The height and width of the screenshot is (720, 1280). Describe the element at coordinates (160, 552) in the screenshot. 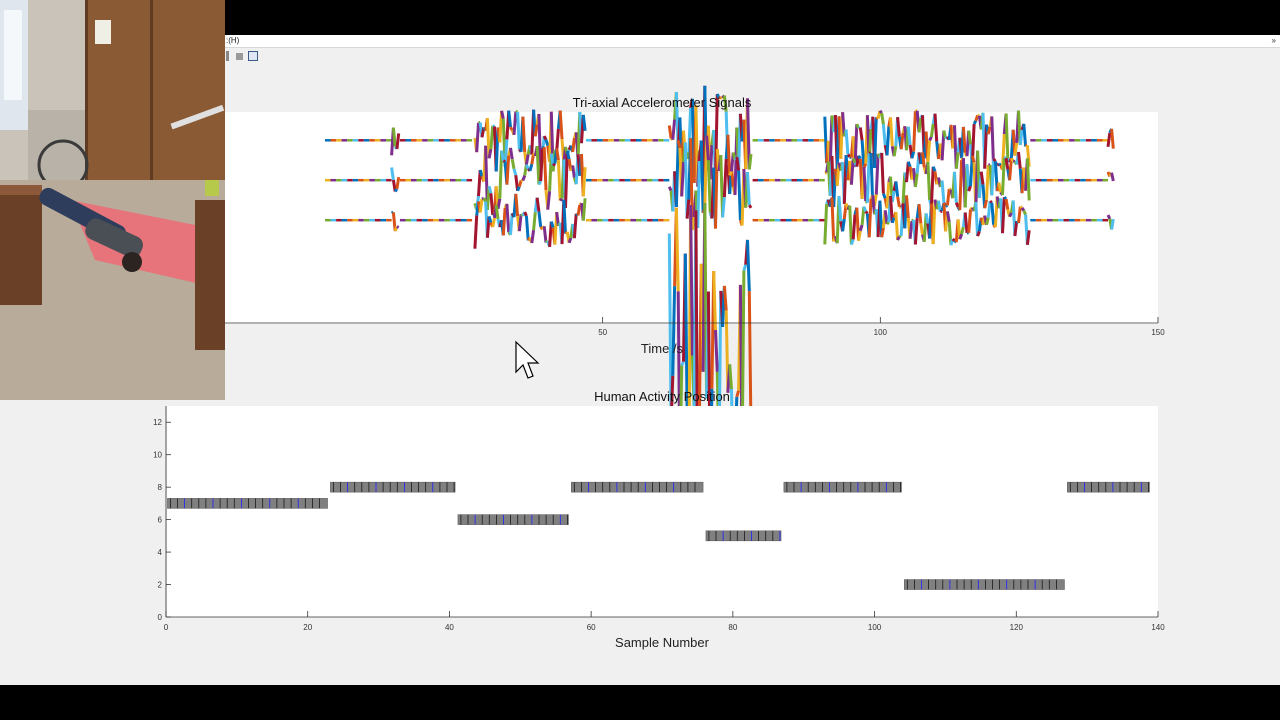

I see `activity-y-tick-label: 4` at that location.